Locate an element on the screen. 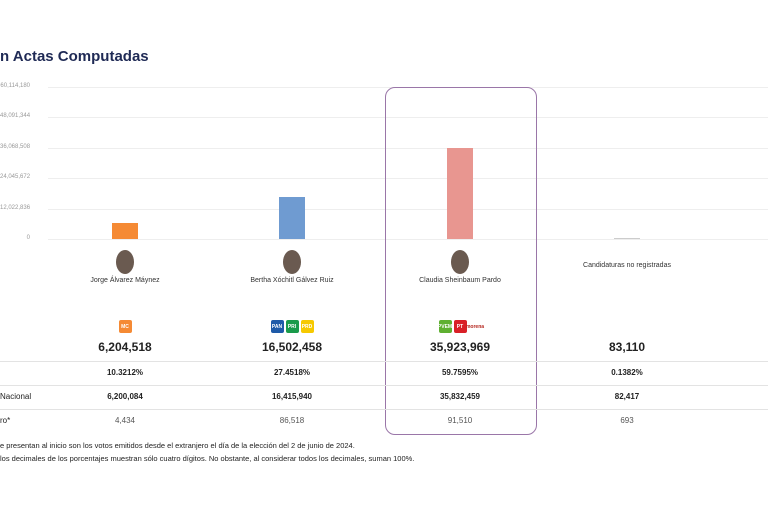 Image resolution: width=768 pixels, height=512 pixels. winner-highlight is located at coordinates (461, 261).